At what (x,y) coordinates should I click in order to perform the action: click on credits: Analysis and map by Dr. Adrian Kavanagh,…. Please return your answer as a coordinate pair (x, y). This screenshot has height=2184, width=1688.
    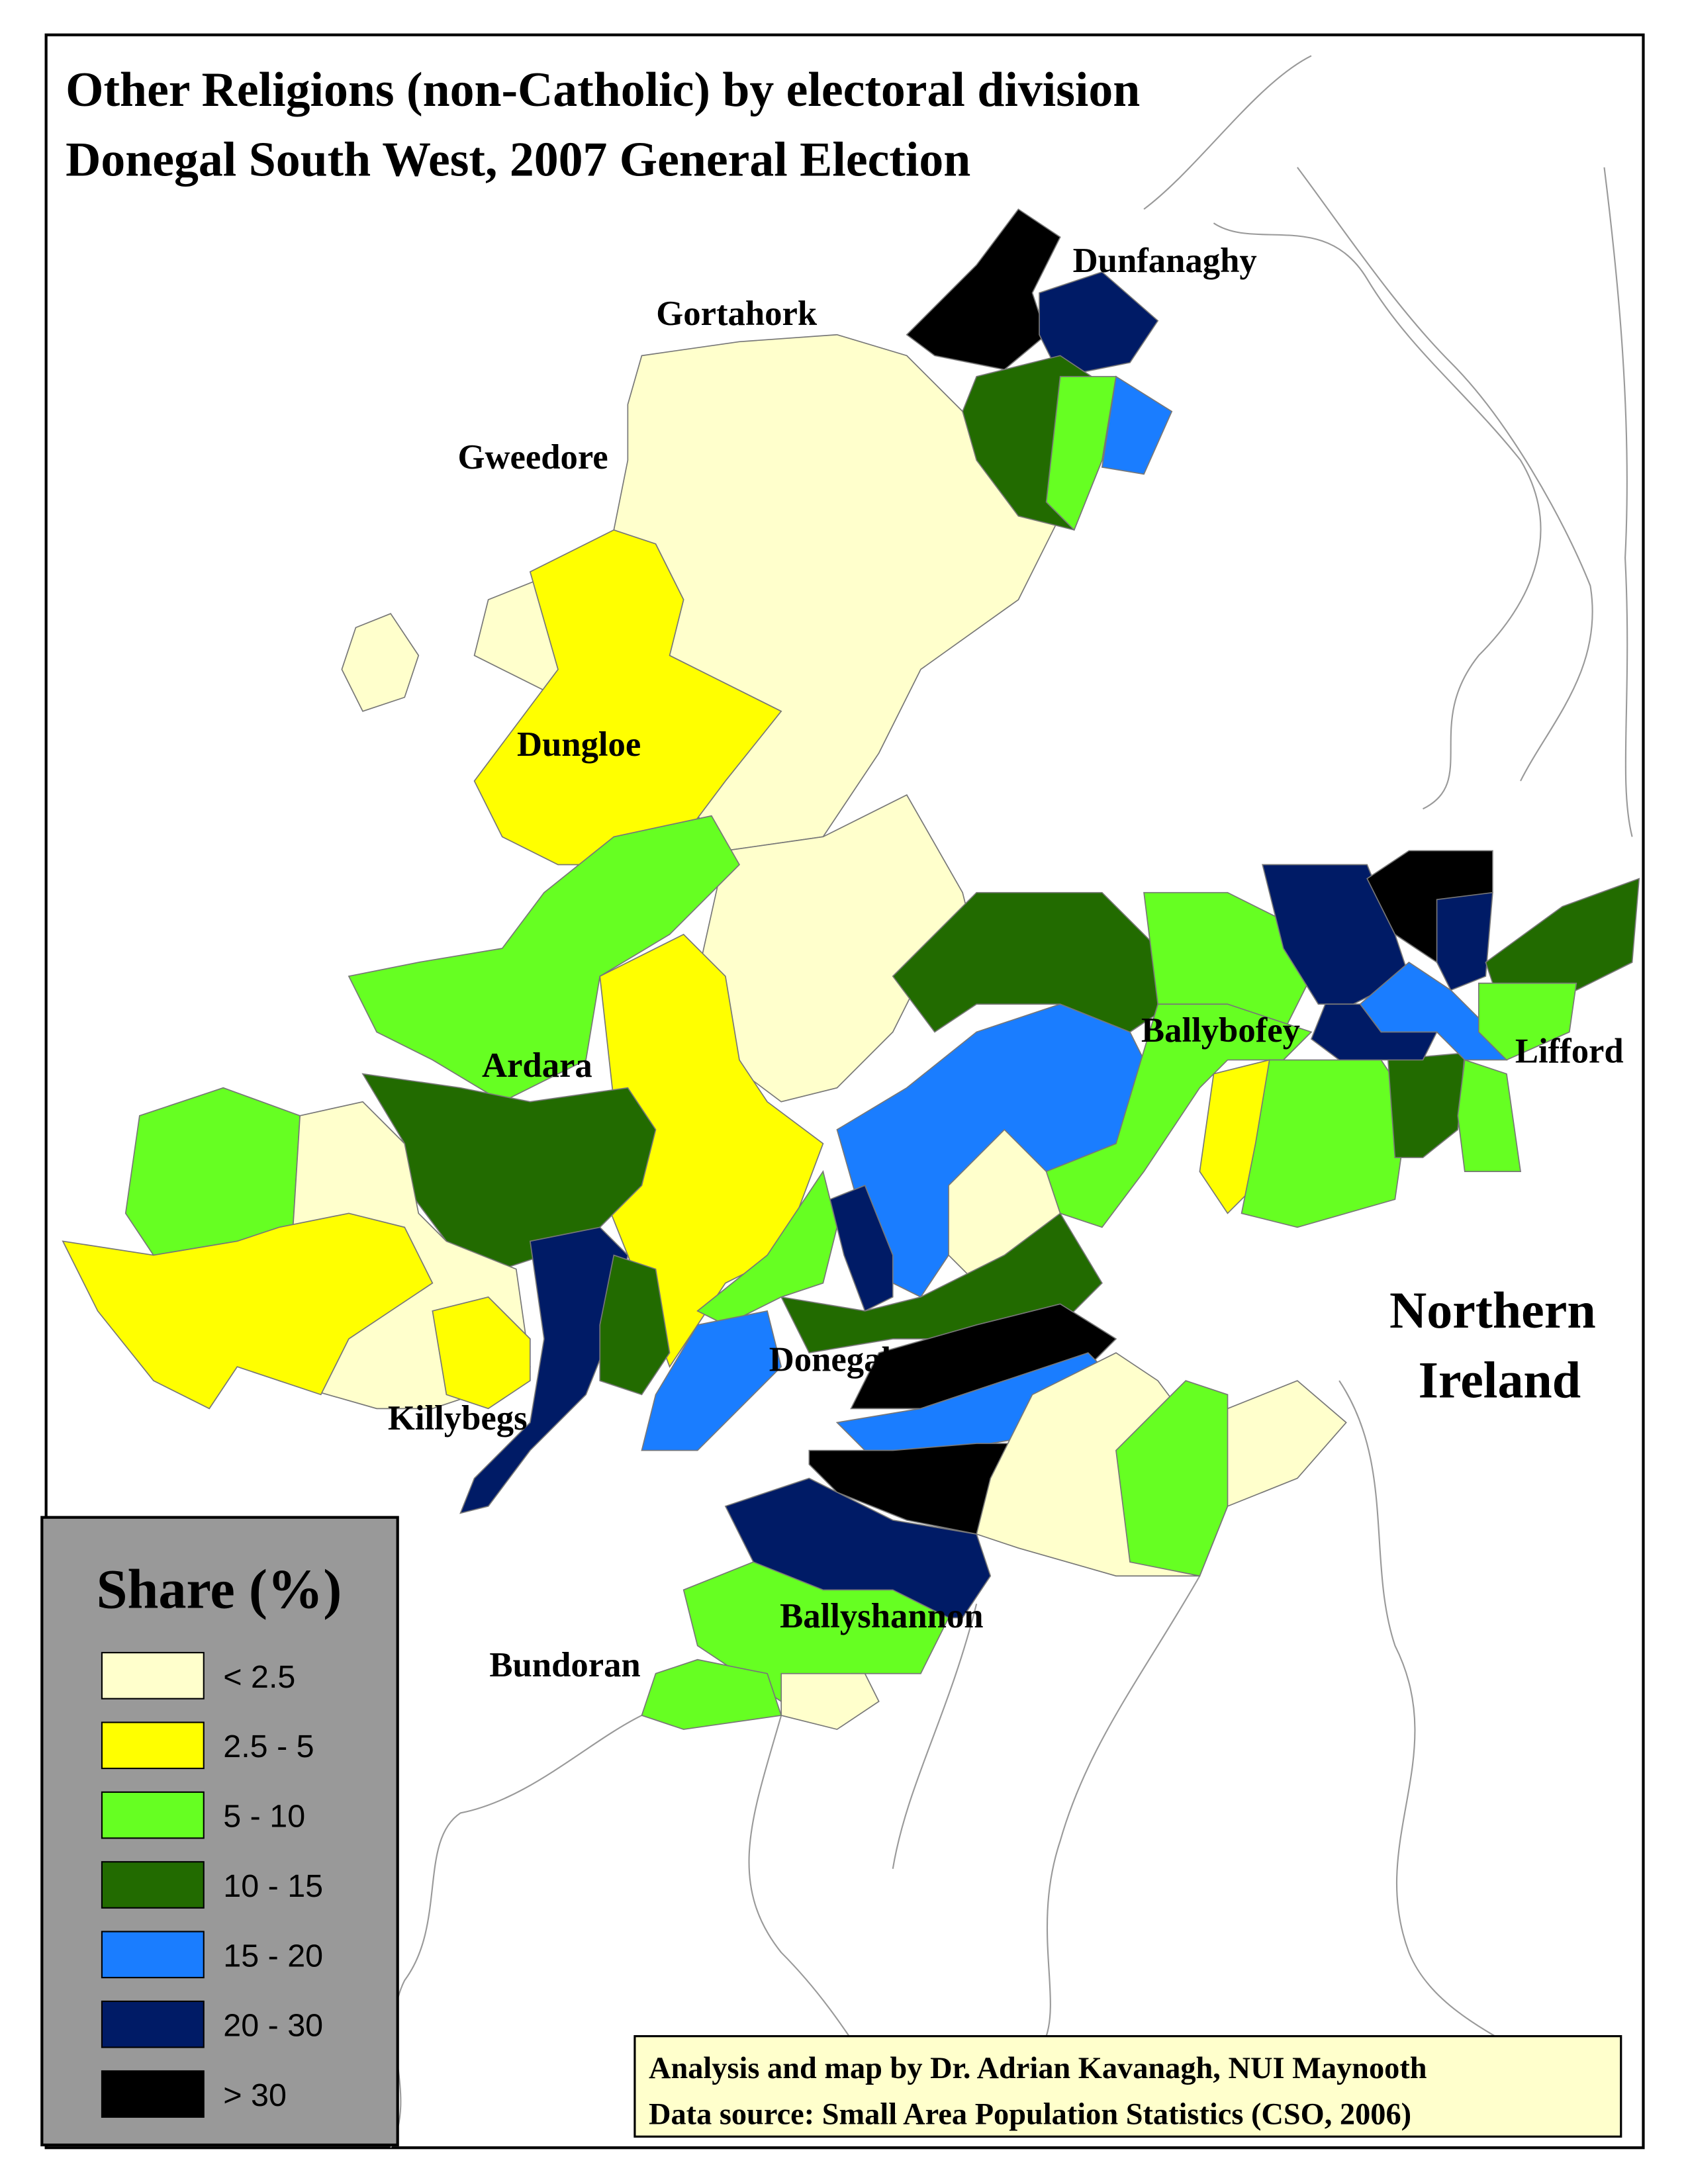
    Looking at the image, I should click on (1127, 2086).